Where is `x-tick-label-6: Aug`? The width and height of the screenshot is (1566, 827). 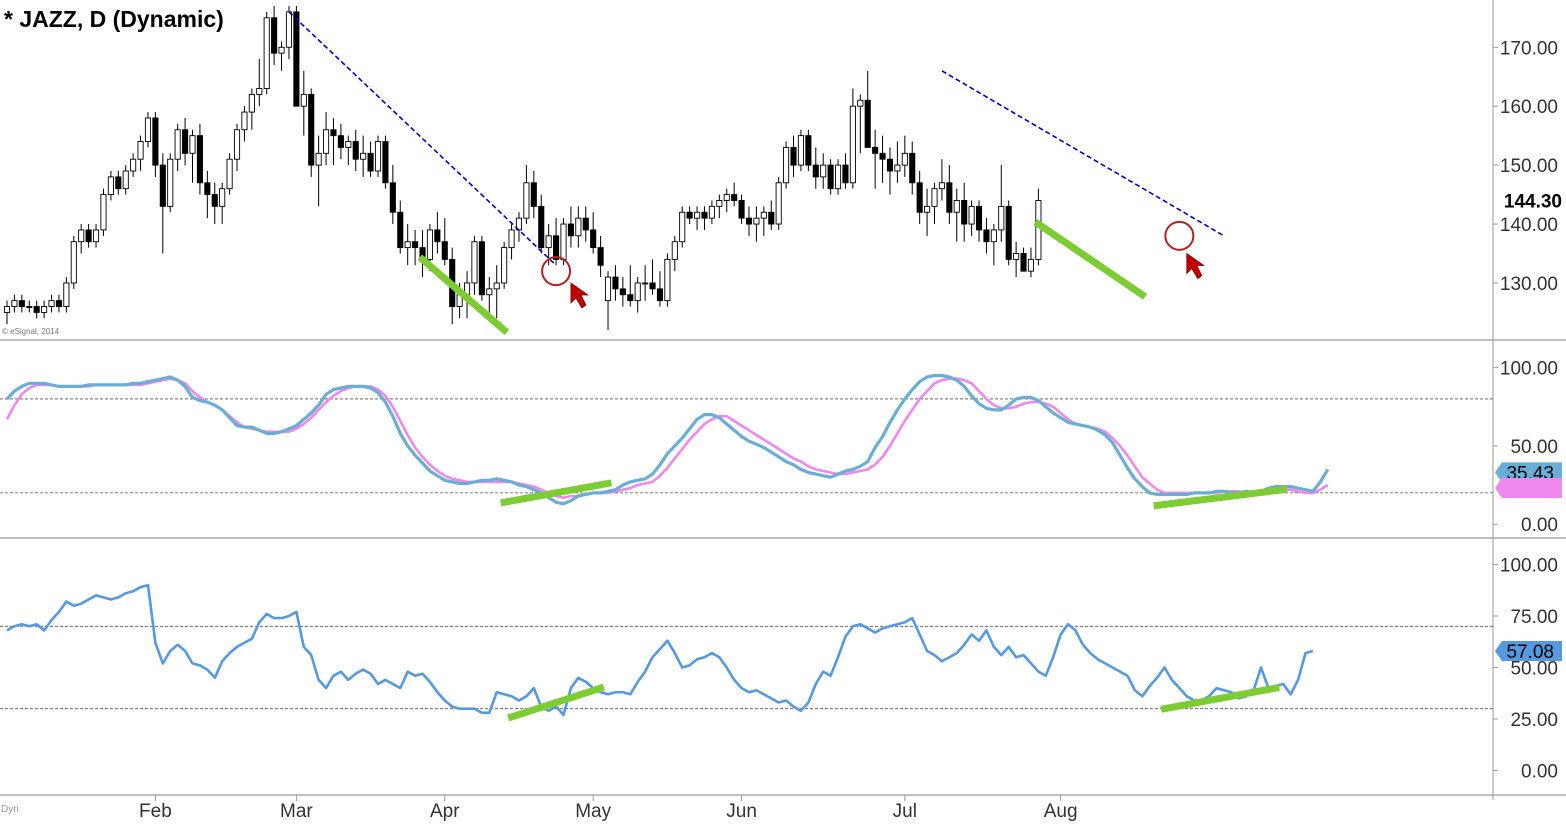 x-tick-label-6: Aug is located at coordinates (1061, 811).